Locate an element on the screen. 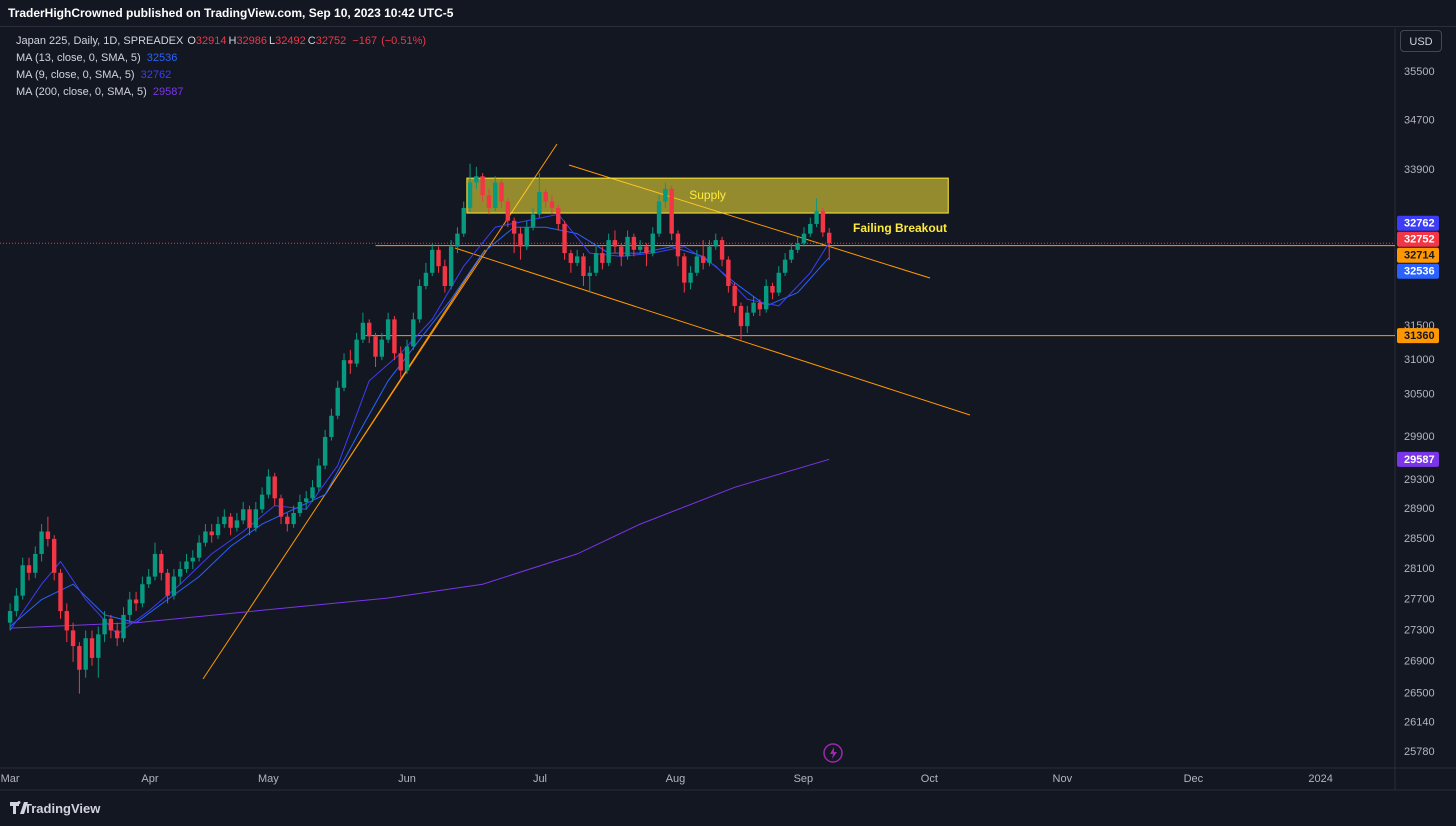  x-tick-label: Nov is located at coordinates (1063, 779).